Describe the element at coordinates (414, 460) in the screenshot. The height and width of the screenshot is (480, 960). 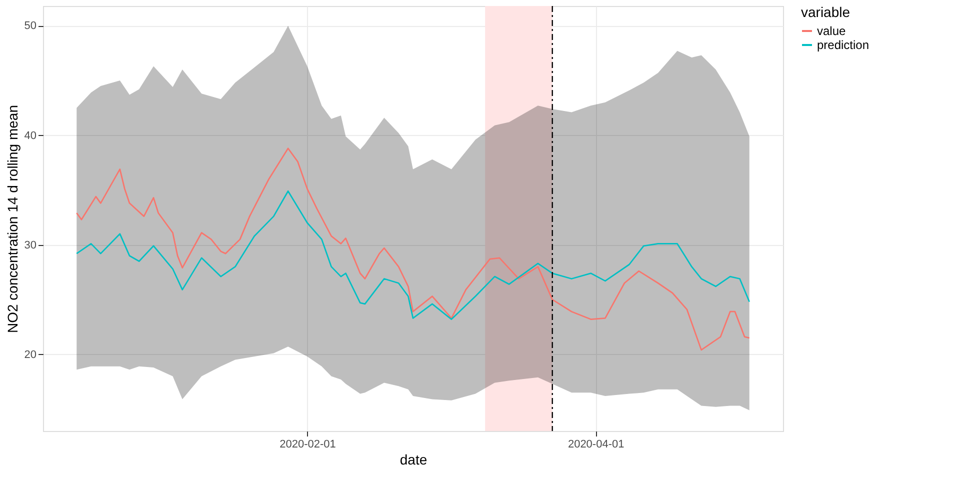
I see `x-axis-title: date` at that location.